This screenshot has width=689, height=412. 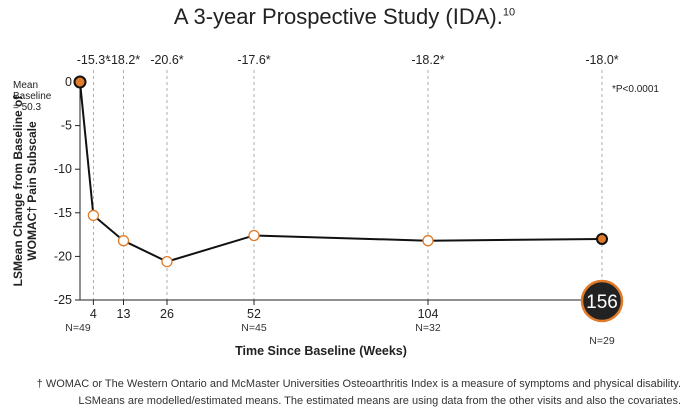 I want to click on sample-size-label: N=32, so click(x=428, y=328).